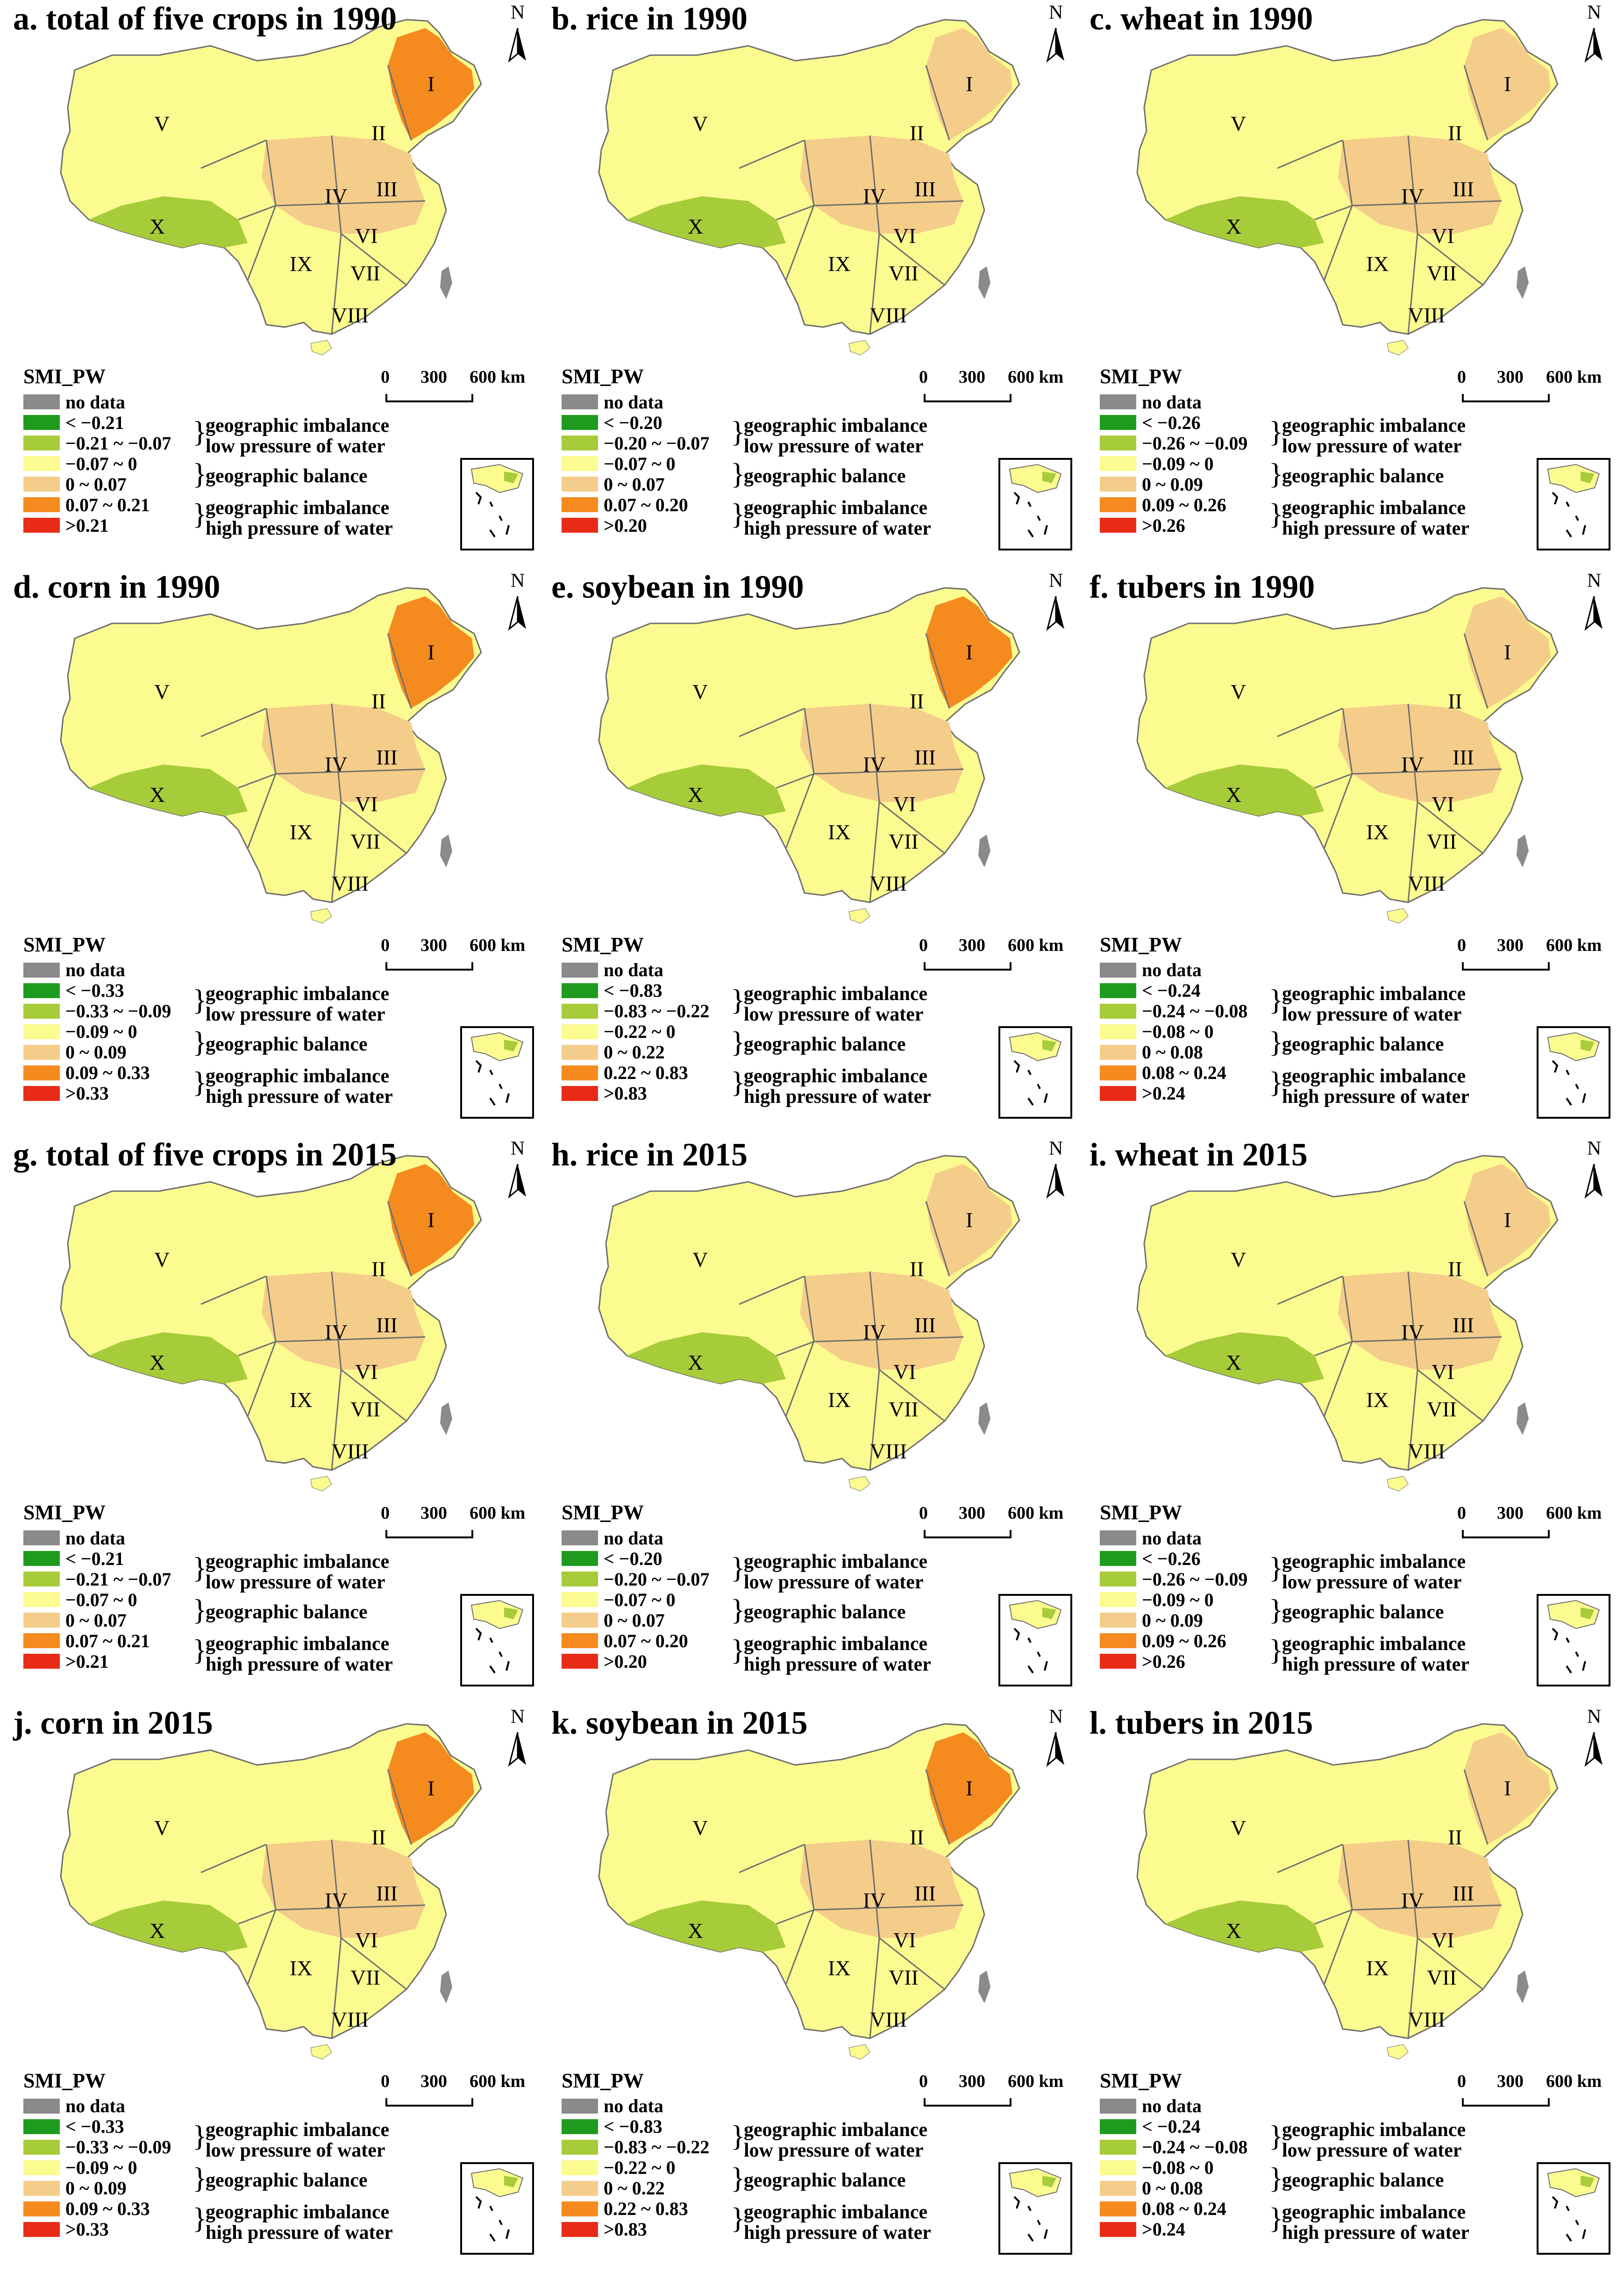 The width and height of the screenshot is (1624, 2272). Describe the element at coordinates (1184, 1641) in the screenshot. I see `legend-label: 0.09 ~ 0.26` at that location.